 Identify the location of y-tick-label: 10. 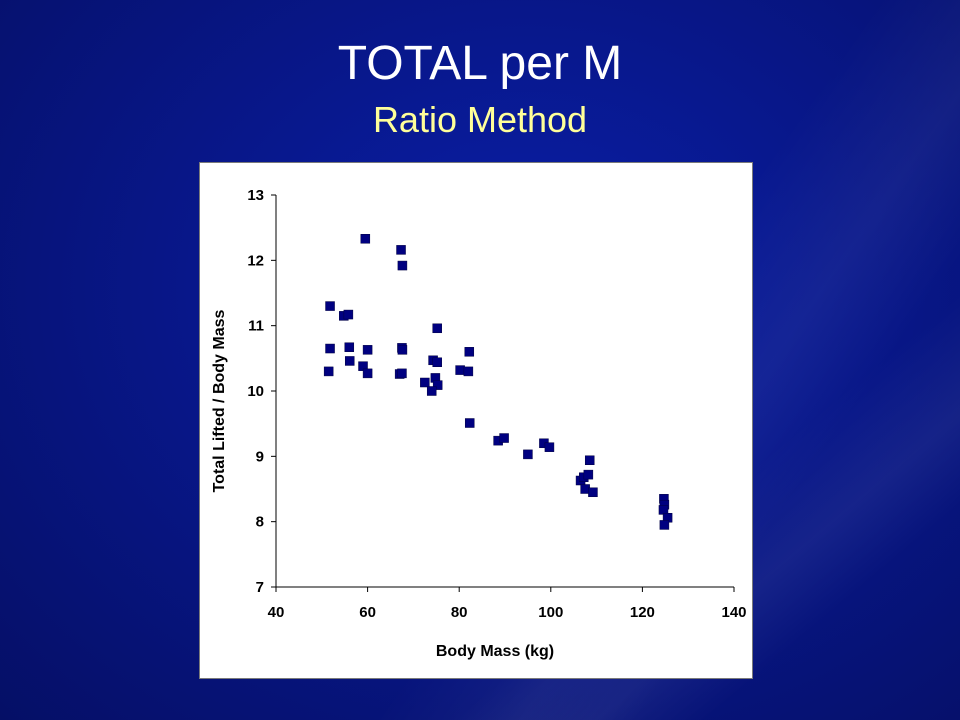
(255, 391).